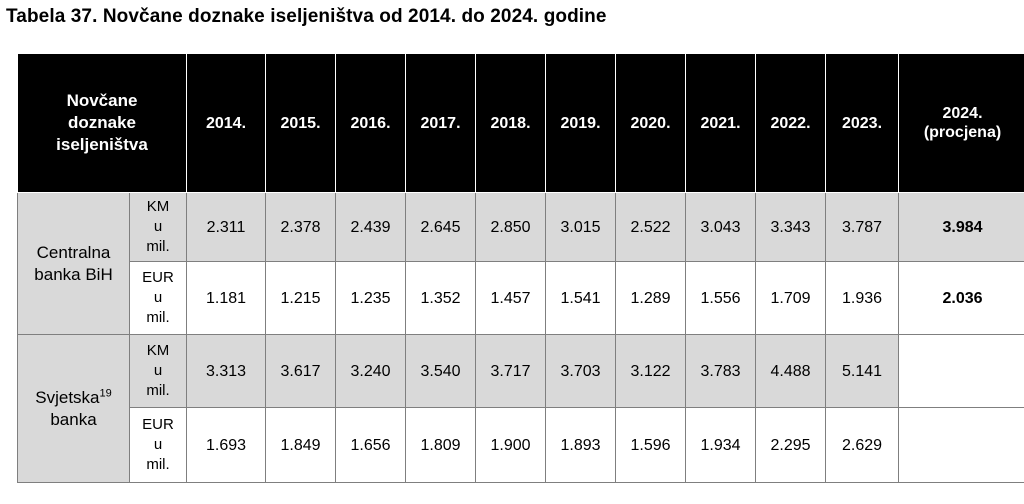  I want to click on value-cell: 1.235, so click(370, 298).